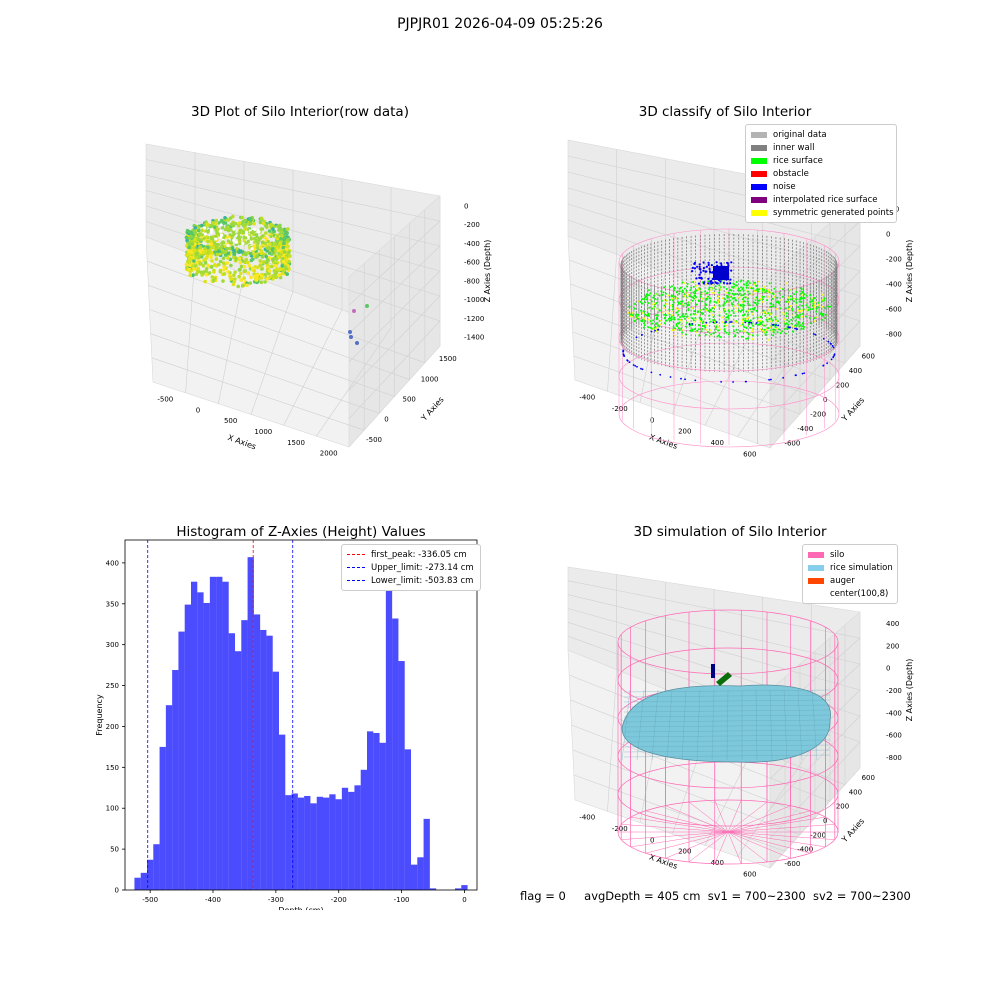 The height and width of the screenshot is (1000, 1000). Describe the element at coordinates (730, 532) in the screenshot. I see `simulation-plot-title: 3D simulation of Silo Interior` at that location.